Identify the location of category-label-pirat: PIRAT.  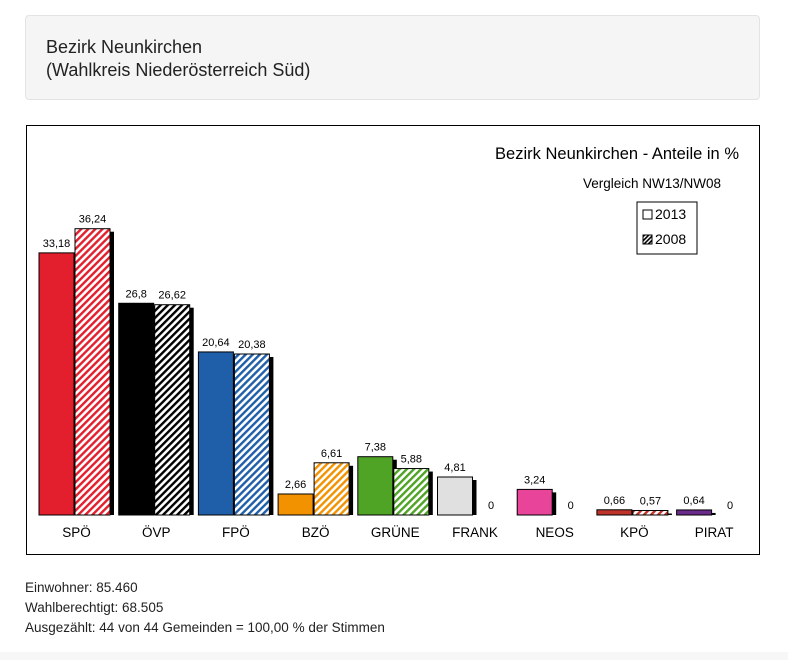
(714, 532).